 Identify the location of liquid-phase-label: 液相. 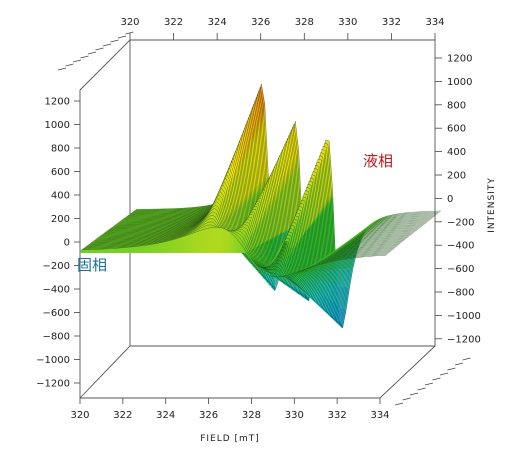
(378, 161).